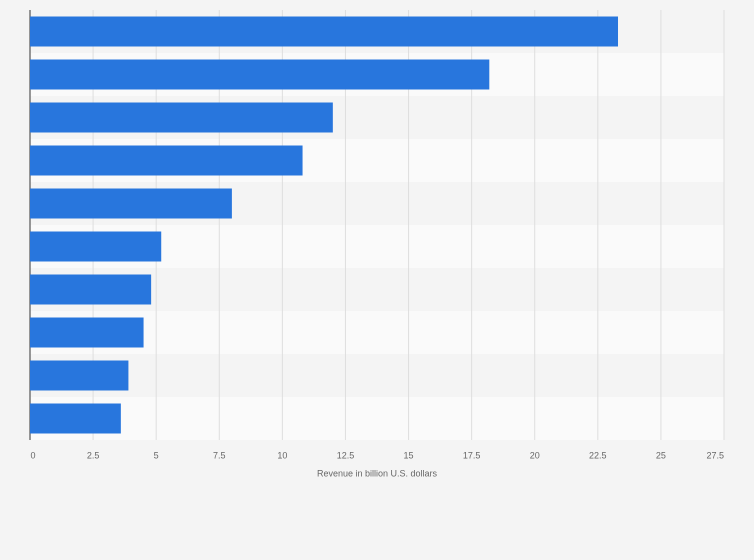 This screenshot has height=560, width=754. I want to click on x-tick-label: 15, so click(409, 455).